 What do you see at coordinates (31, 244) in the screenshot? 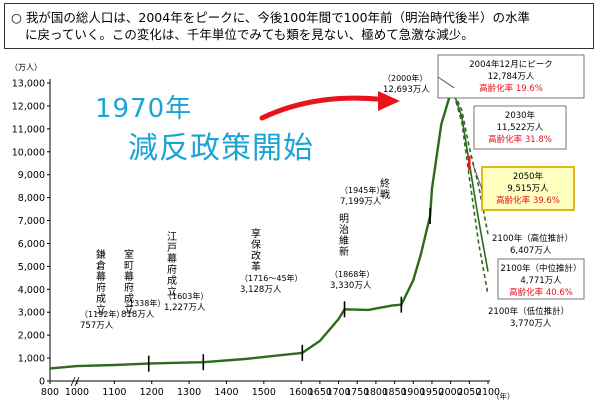
I see `y-tick-label: 6,000` at bounding box center [31, 244].